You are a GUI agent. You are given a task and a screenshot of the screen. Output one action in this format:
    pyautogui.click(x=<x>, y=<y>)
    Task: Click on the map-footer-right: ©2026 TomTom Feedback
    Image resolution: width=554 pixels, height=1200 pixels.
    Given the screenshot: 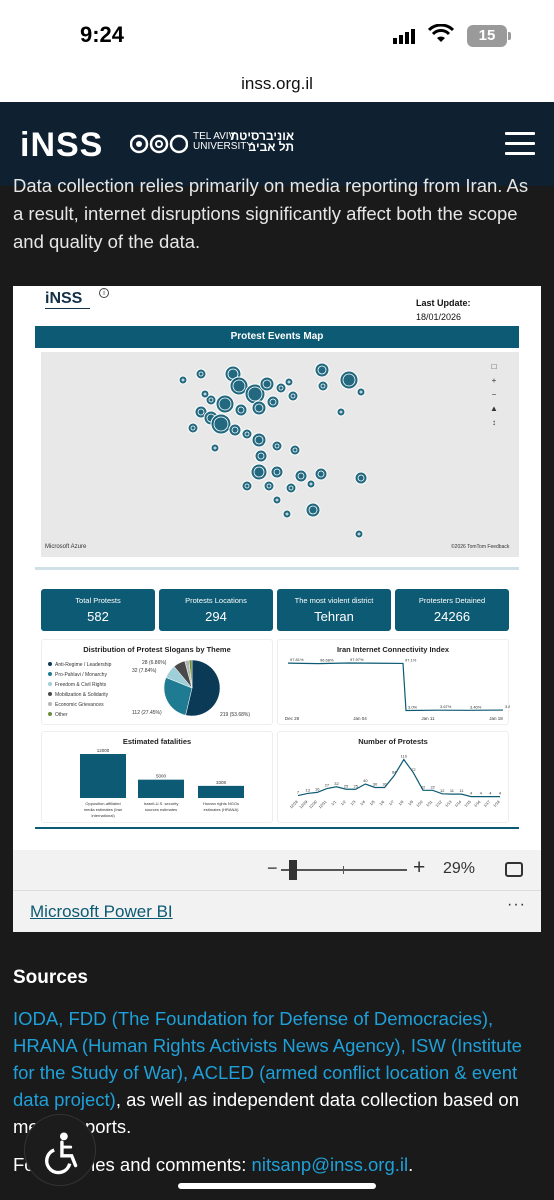 What is the action you would take?
    pyautogui.click(x=480, y=547)
    